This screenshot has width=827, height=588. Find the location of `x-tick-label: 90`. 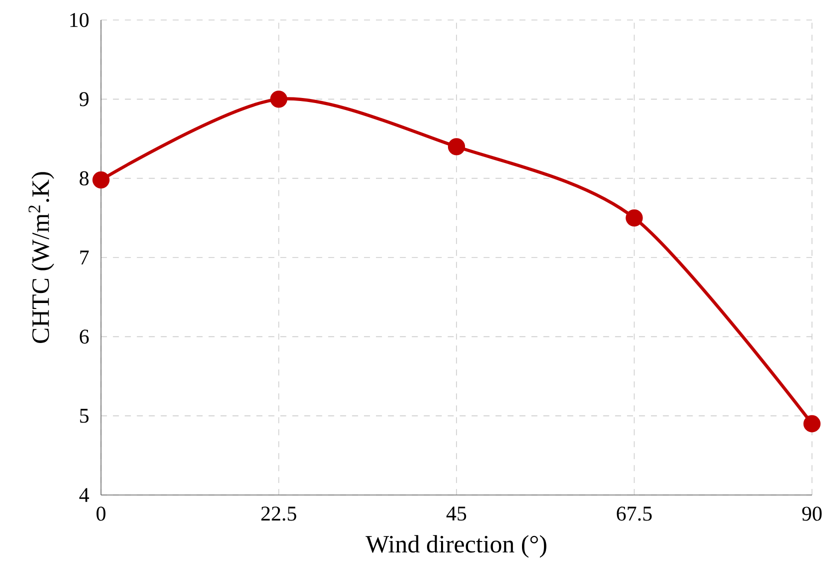

x-tick-label: 90 is located at coordinates (812, 513).